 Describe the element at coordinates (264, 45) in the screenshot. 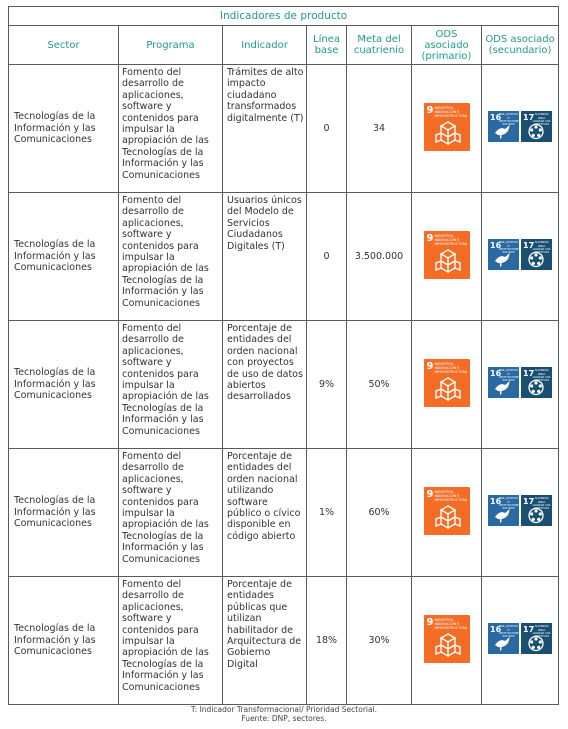

I see `header-indicador: Indicador` at that location.